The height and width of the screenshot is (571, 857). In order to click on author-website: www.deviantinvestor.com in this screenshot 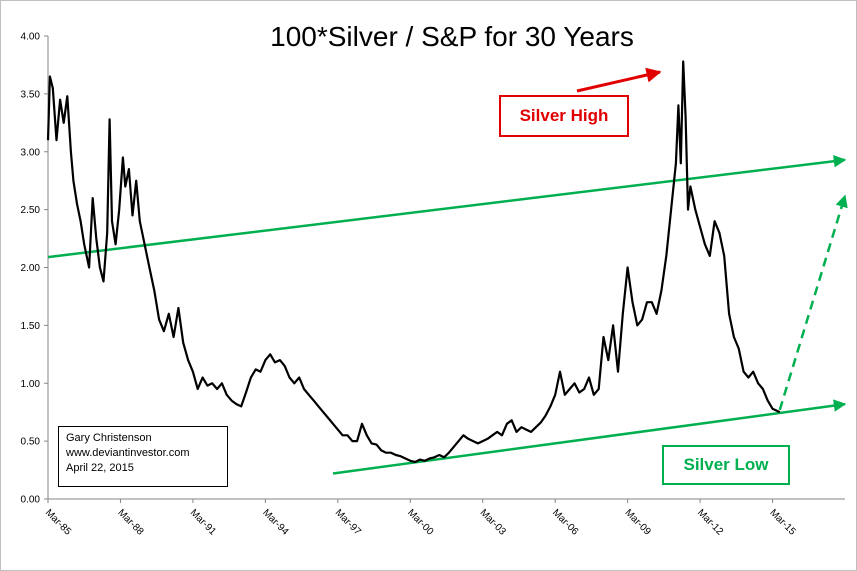, I will do `click(128, 453)`.